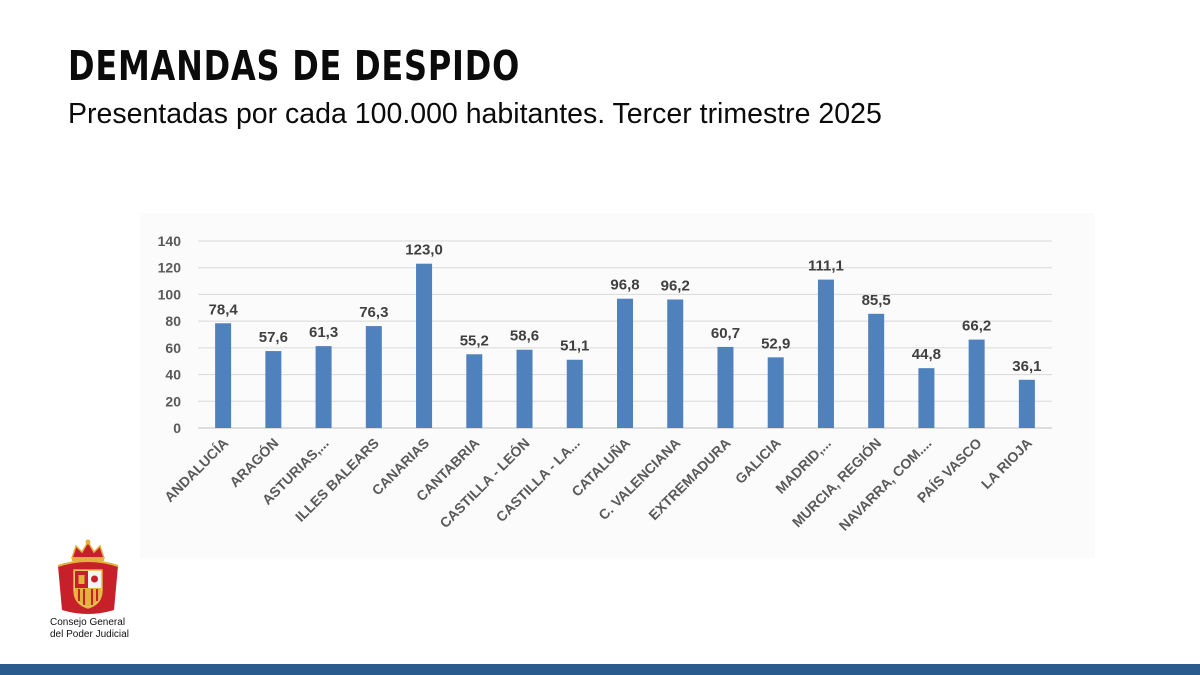 The image size is (1200, 675). What do you see at coordinates (524, 336) in the screenshot?
I see `data-label: 58,6` at bounding box center [524, 336].